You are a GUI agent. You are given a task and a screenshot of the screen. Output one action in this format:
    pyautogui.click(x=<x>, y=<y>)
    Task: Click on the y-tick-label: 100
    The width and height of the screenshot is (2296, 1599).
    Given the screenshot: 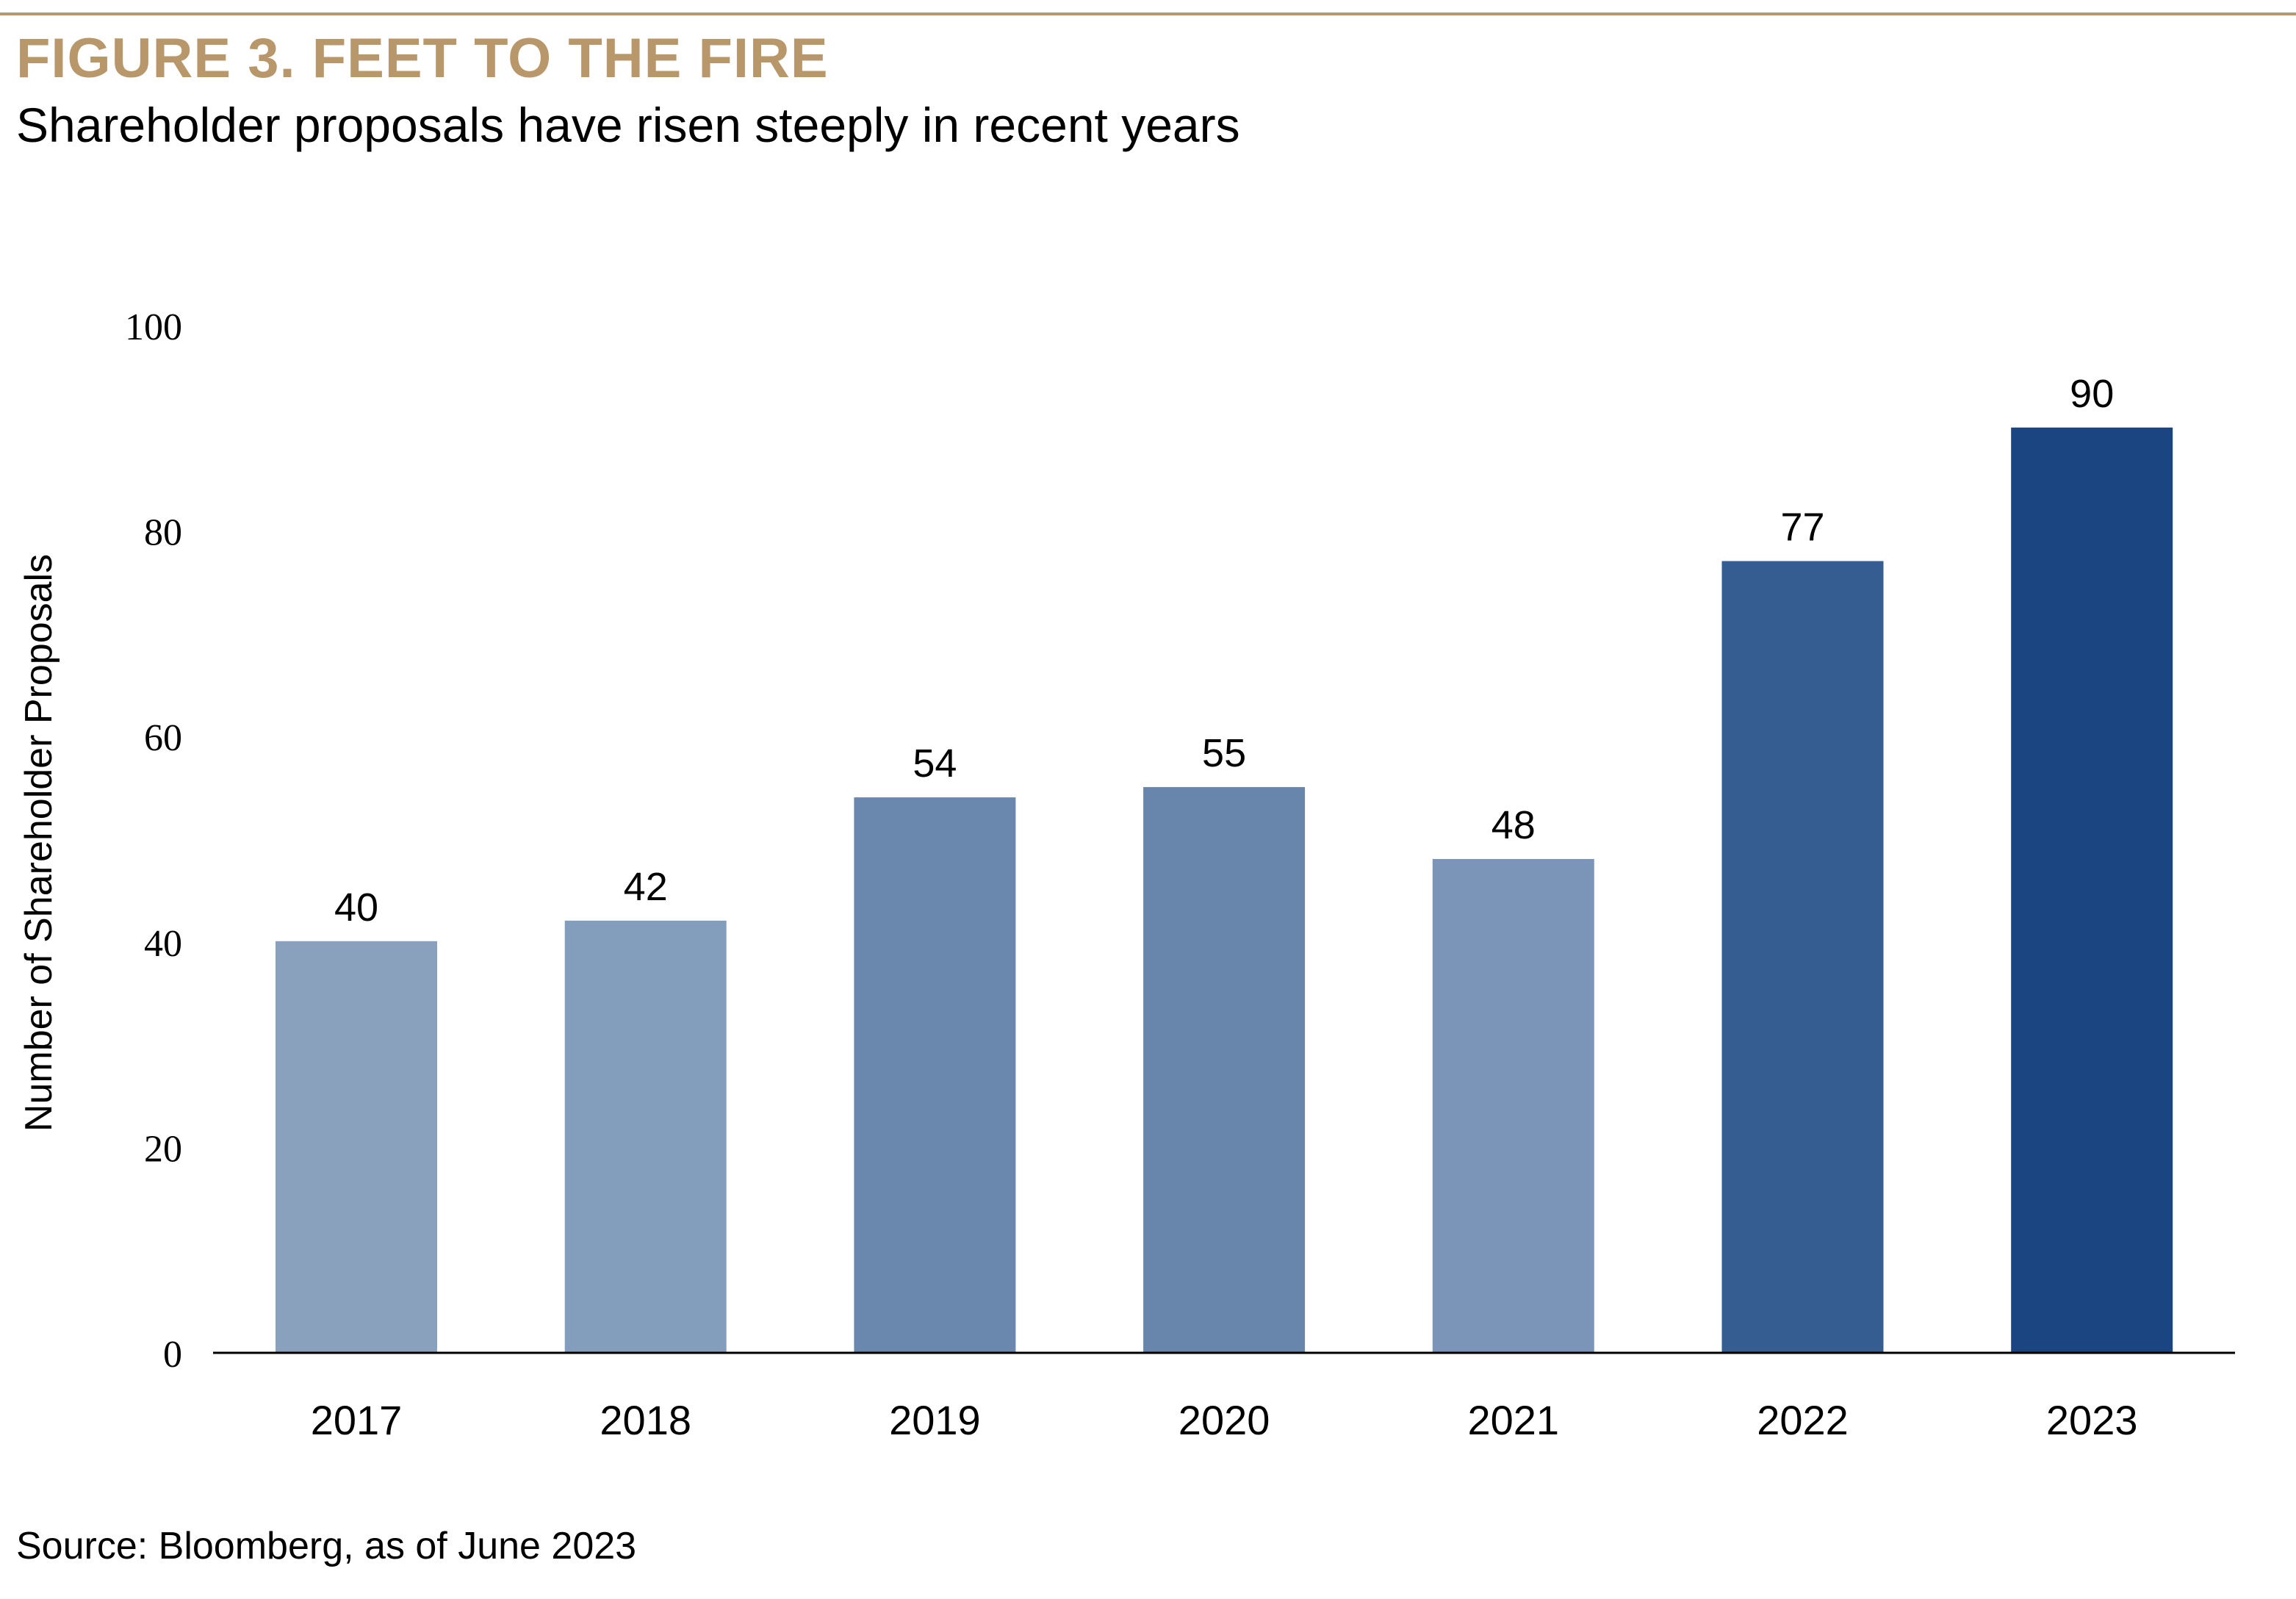 What is the action you would take?
    pyautogui.click(x=153, y=327)
    